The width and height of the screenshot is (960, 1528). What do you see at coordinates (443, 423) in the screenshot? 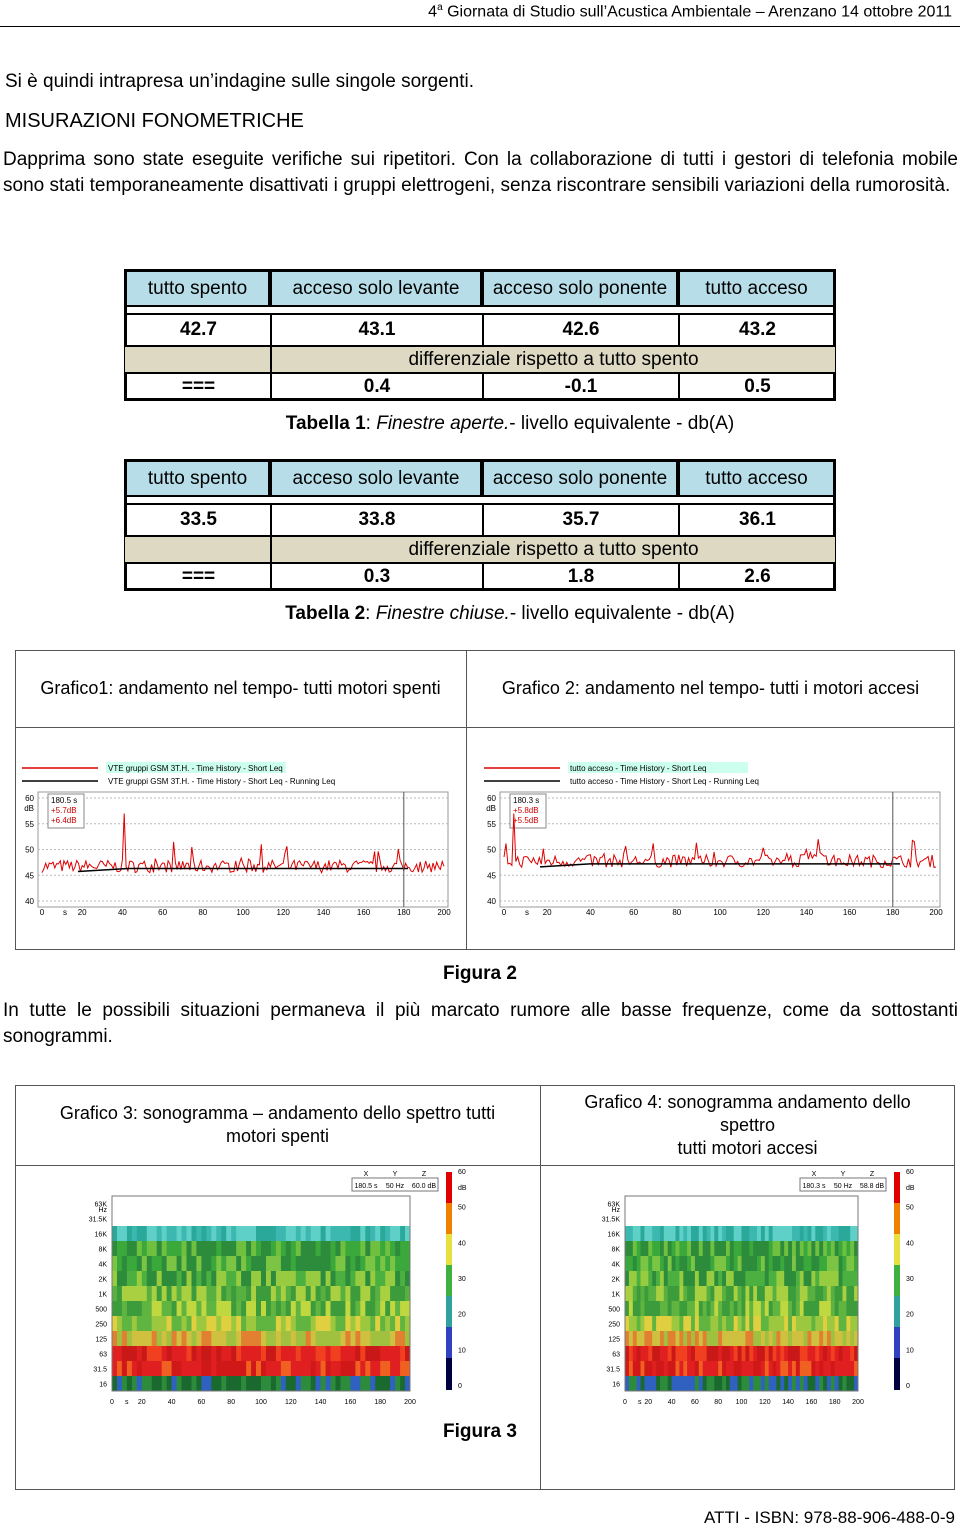
I see `caption-part: Finestre aperte.` at bounding box center [443, 423].